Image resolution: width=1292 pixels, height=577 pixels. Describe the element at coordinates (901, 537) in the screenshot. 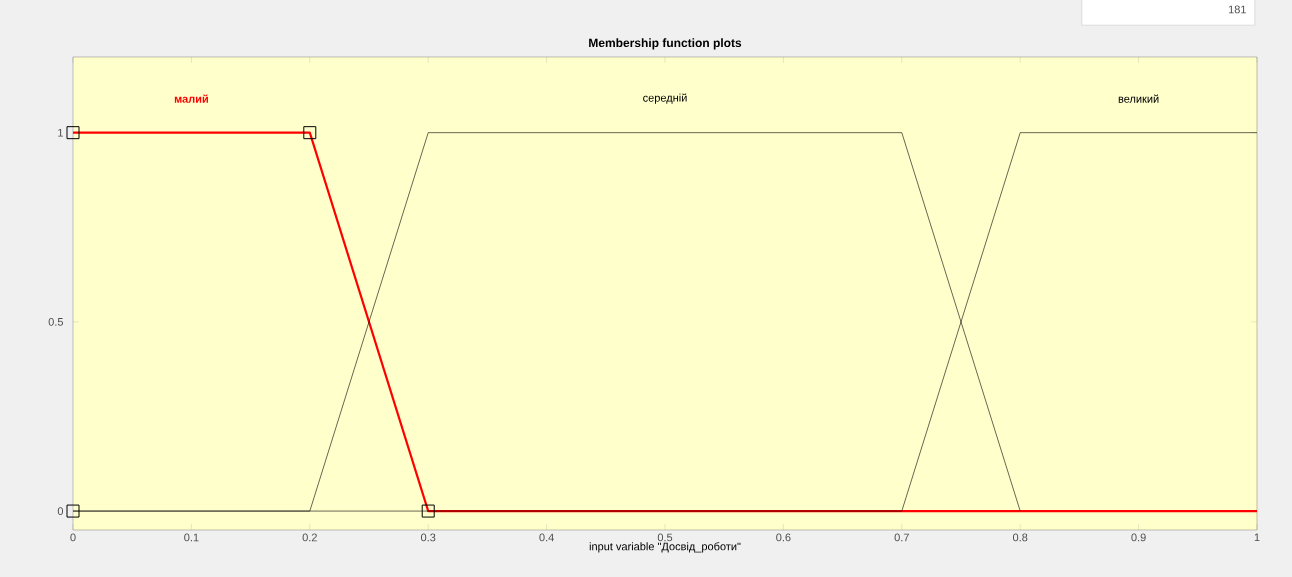

I see `x-tick-label: 0.7` at that location.